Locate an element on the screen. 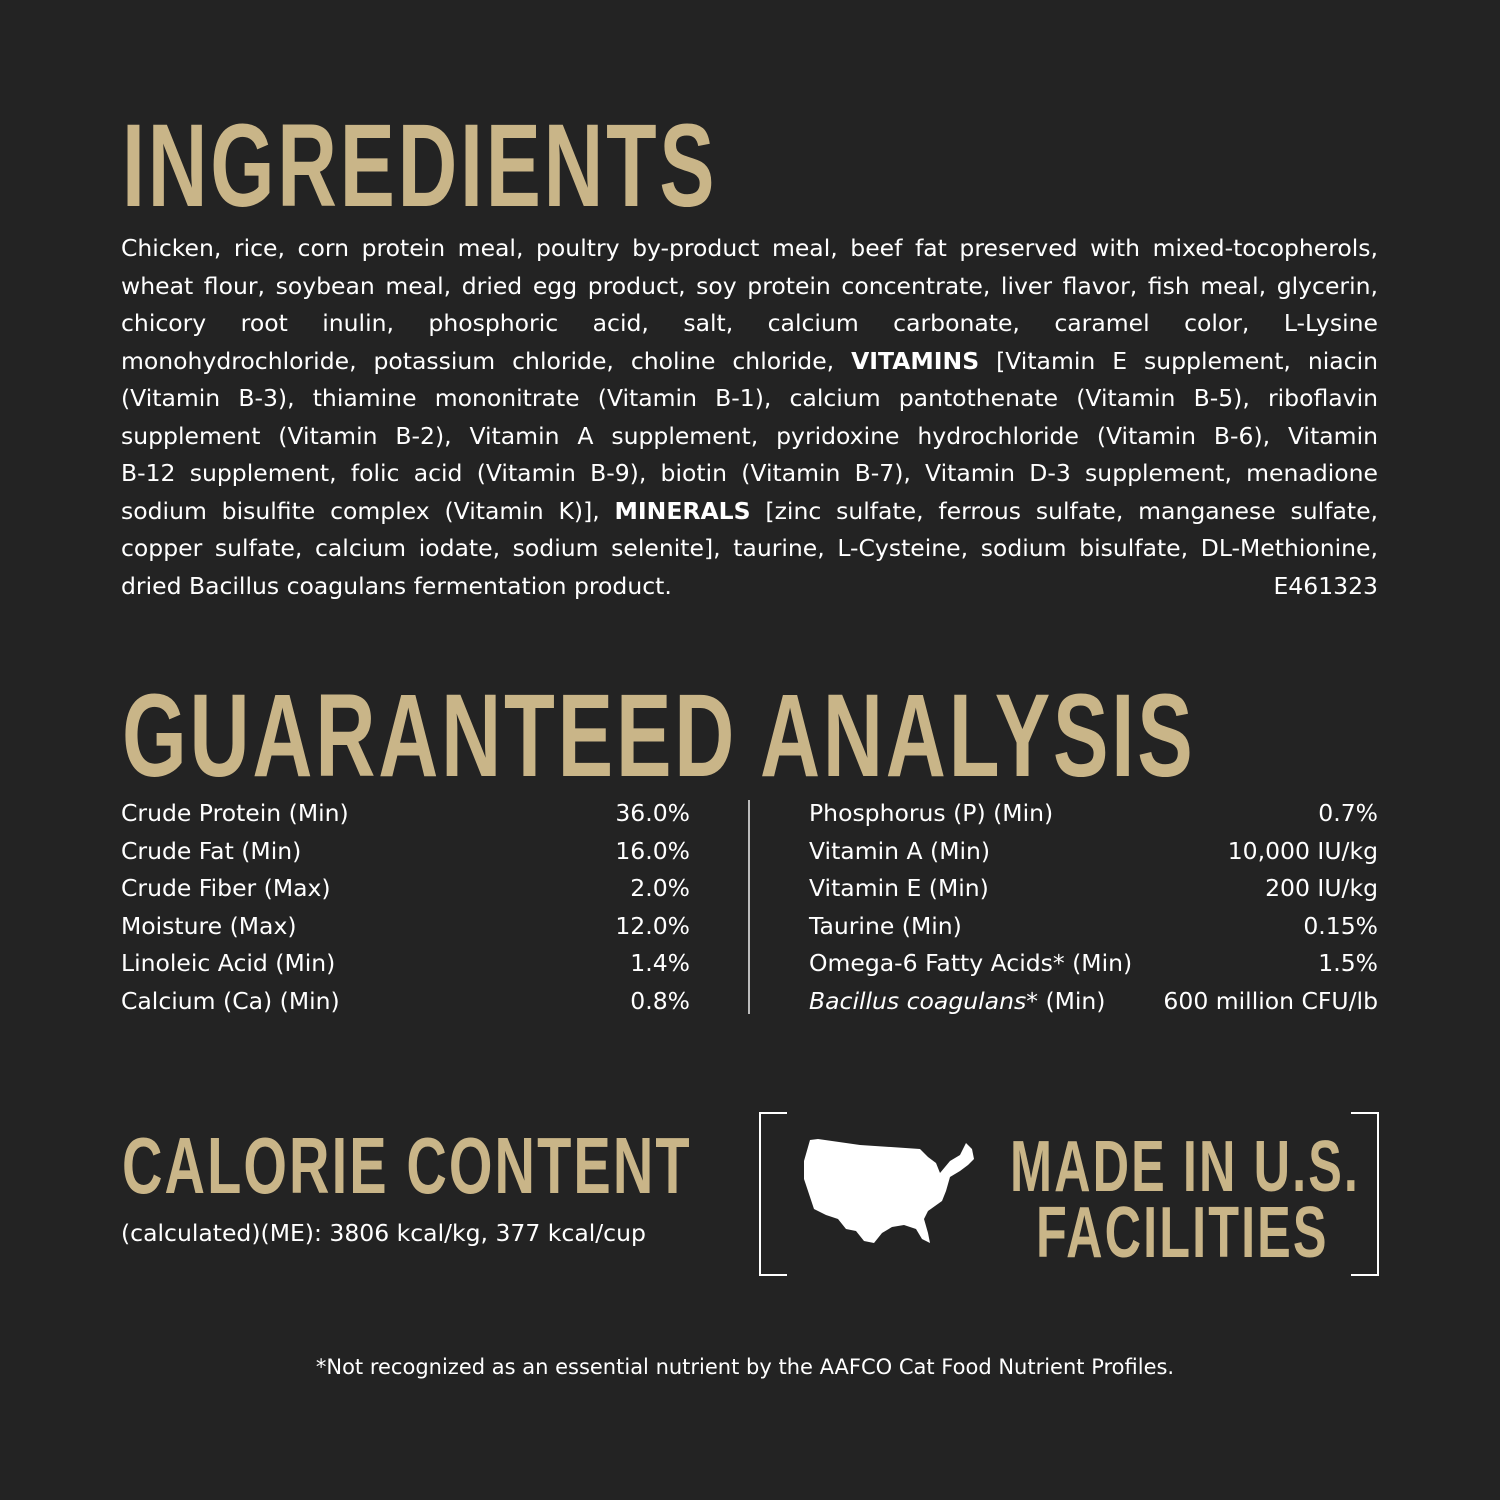 The image size is (1500, 1500). nutrient-value: 36.0% is located at coordinates (652, 813).